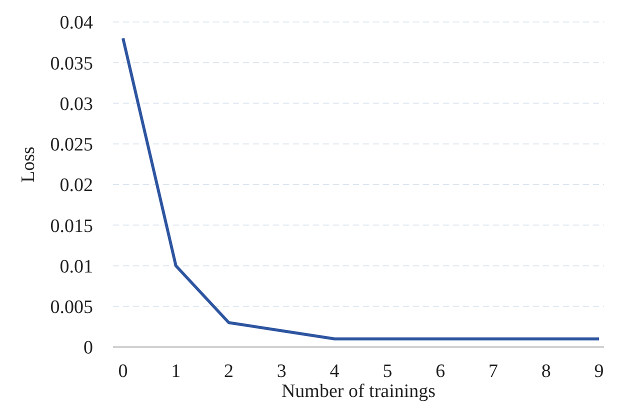 The width and height of the screenshot is (622, 413). Describe the element at coordinates (76, 267) in the screenshot. I see `y-tick-label: 0.01` at that location.